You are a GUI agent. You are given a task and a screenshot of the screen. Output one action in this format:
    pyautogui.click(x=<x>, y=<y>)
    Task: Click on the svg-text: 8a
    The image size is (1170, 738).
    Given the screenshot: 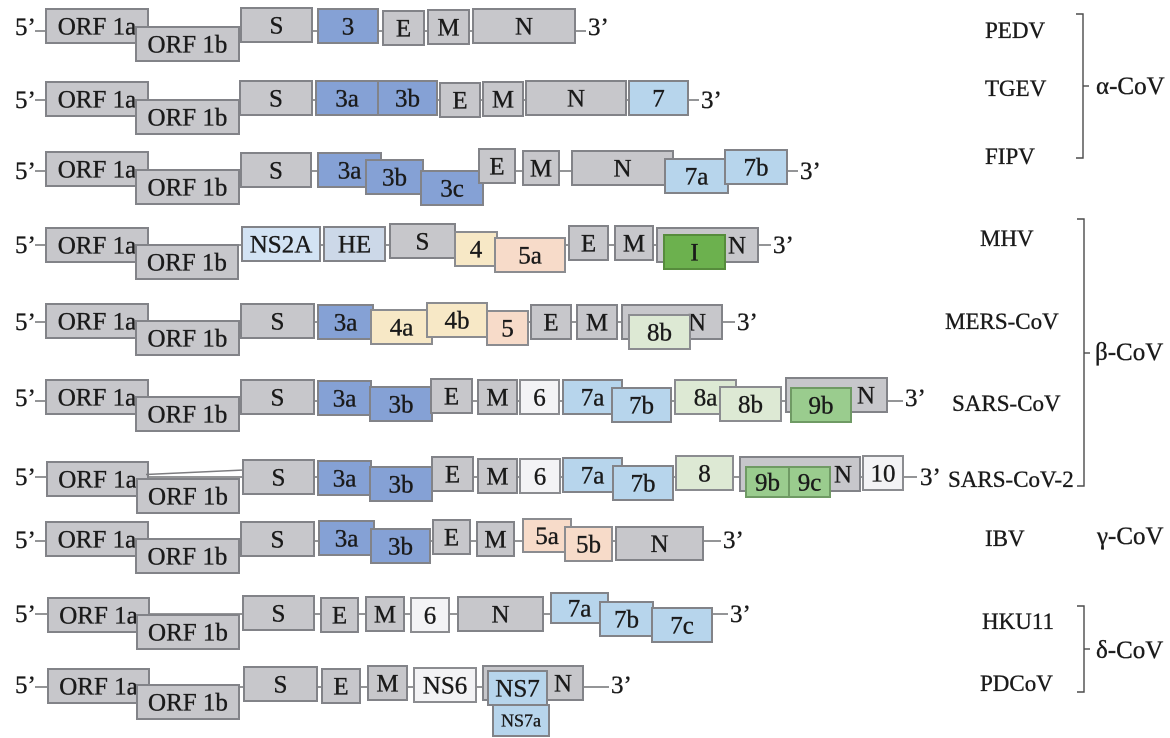 What is the action you would take?
    pyautogui.click(x=706, y=398)
    